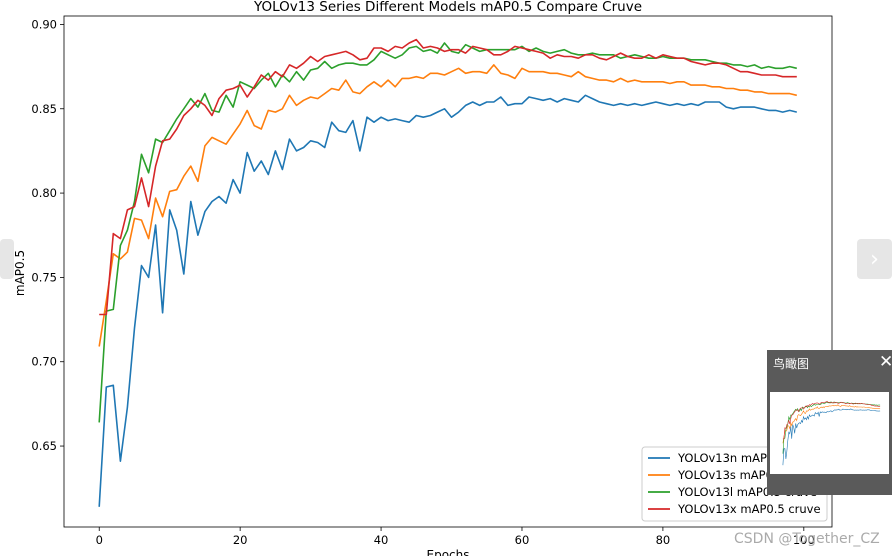  I want to click on x-tick-label: 100, so click(804, 540).